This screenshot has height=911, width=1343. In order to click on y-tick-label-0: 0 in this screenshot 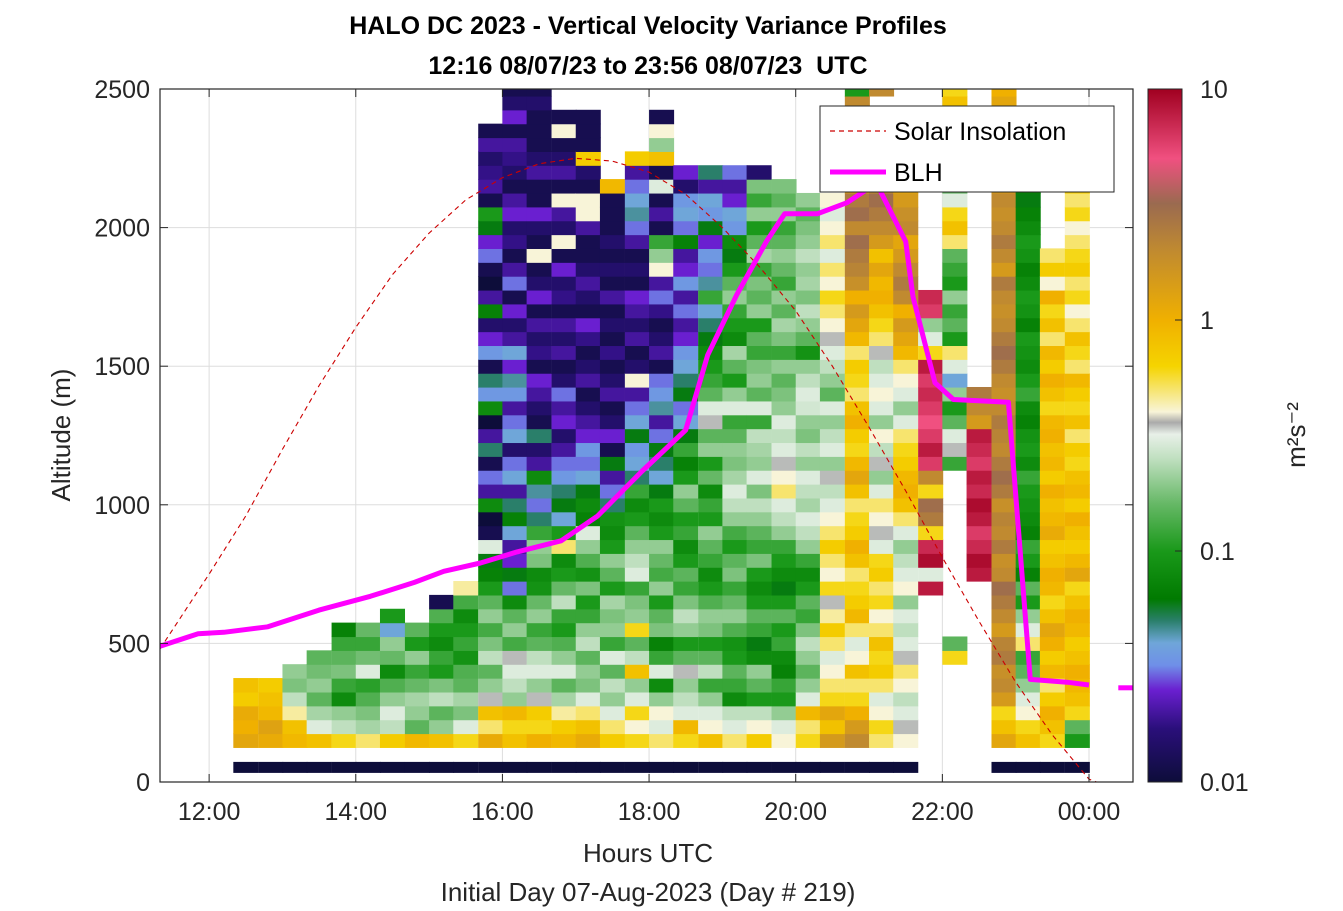, I will do `click(143, 783)`.